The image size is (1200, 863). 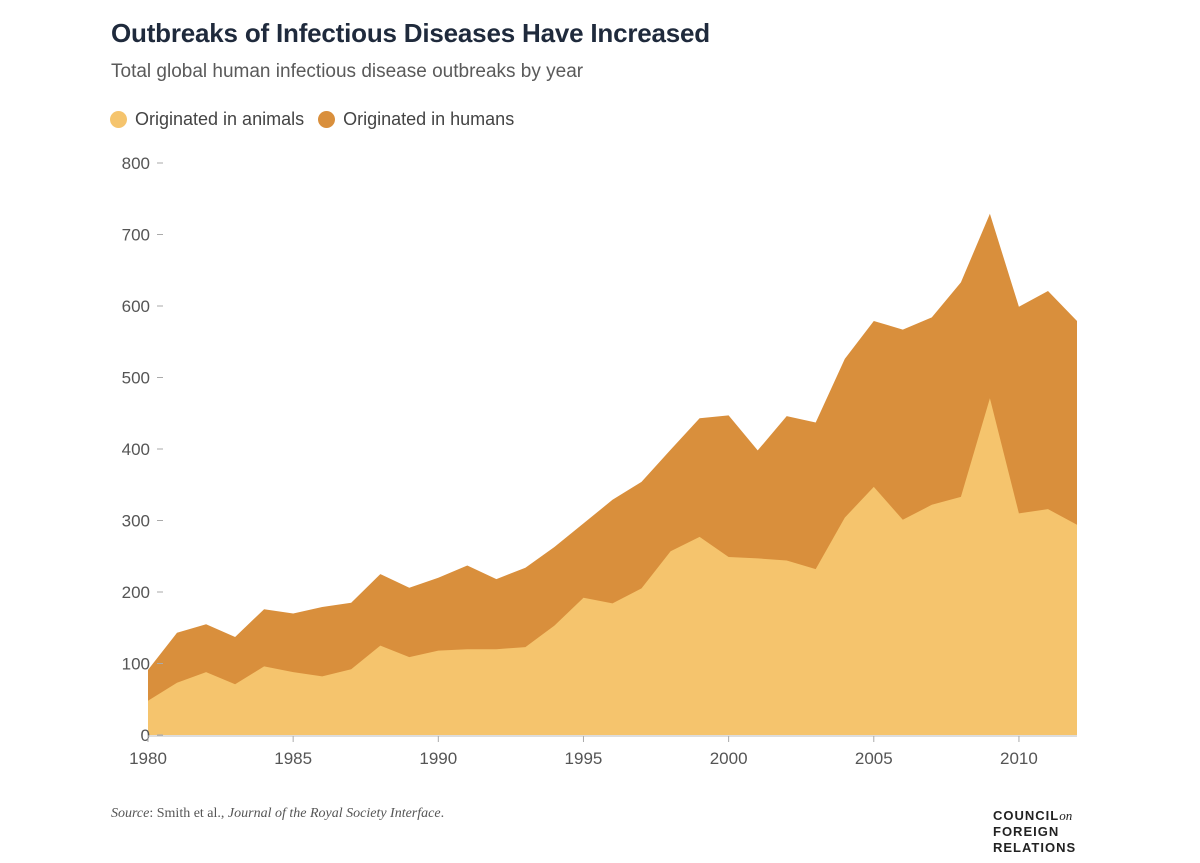 I want to click on logo-line-relations: RELATIONS, so click(x=1035, y=847).